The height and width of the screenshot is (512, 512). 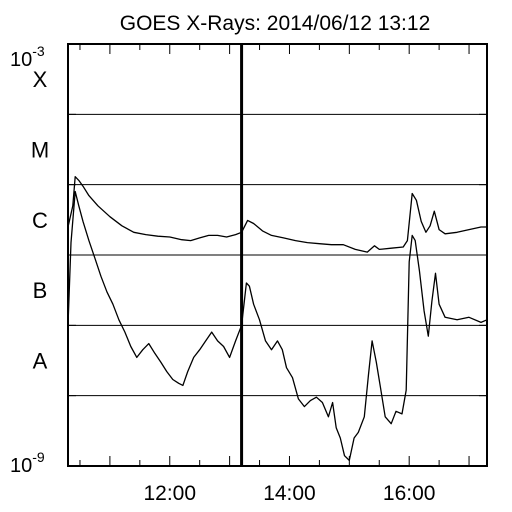 What do you see at coordinates (289, 493) in the screenshot?
I see `x-tick-label: 14:00` at bounding box center [289, 493].